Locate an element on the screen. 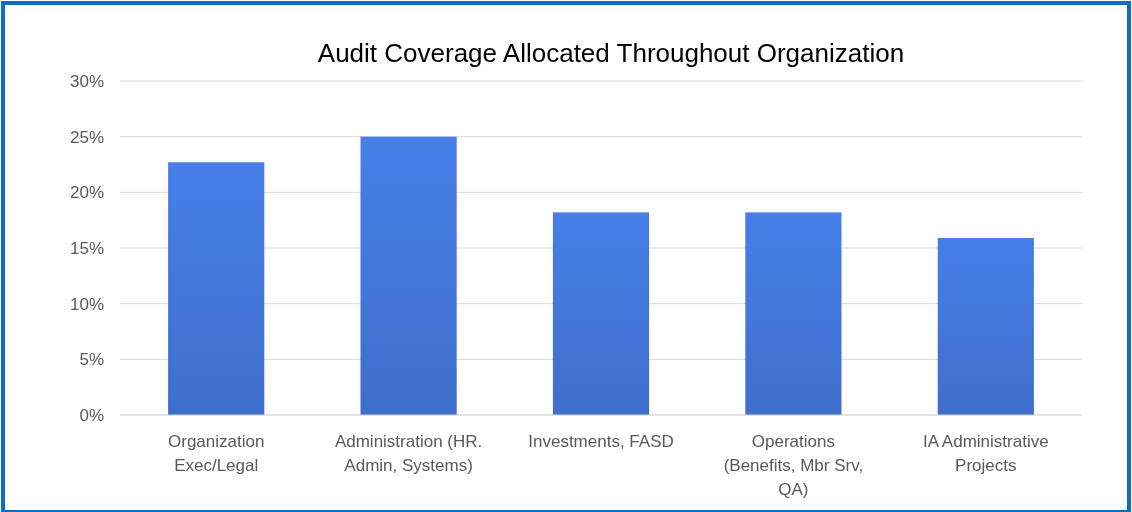 Image resolution: width=1132 pixels, height=512 pixels. x-tick-label: Administration (HR. Admin, Systems) is located at coordinates (408, 453).